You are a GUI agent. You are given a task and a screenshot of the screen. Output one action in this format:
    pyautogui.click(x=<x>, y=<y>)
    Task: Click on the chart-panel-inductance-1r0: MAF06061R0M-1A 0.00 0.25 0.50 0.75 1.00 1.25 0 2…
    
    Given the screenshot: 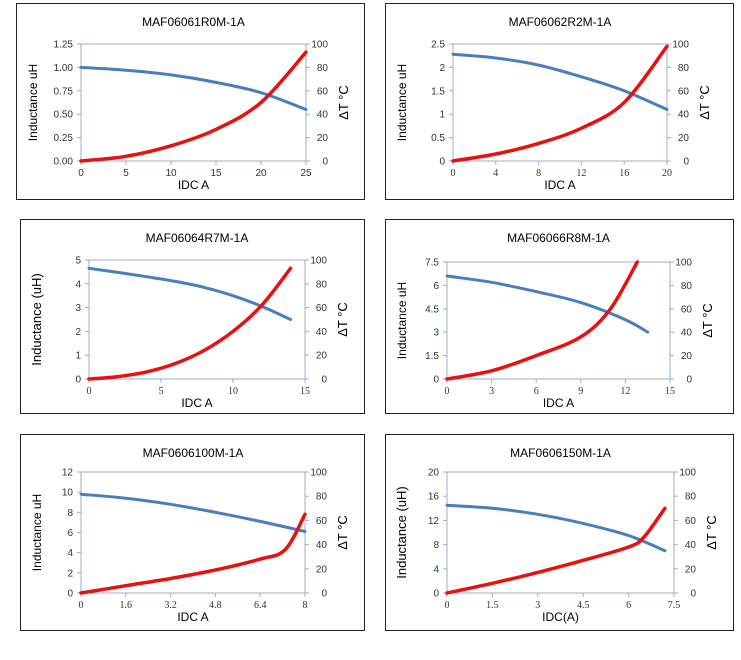 What is the action you would take?
    pyautogui.click(x=190, y=101)
    